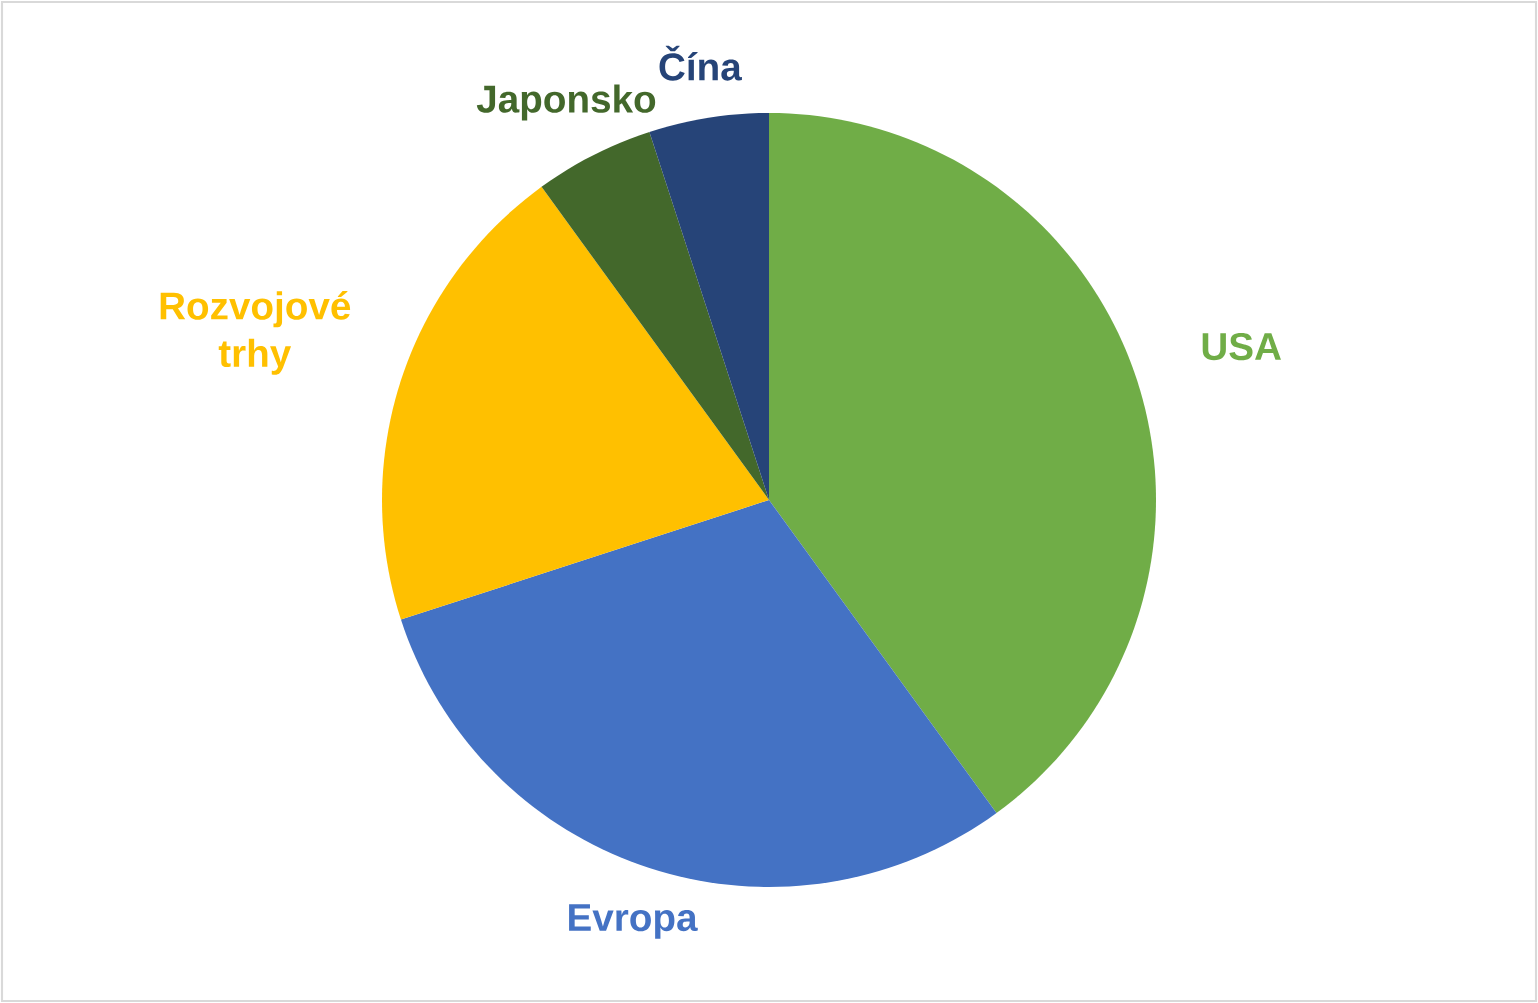 The image size is (1538, 1003). What do you see at coordinates (255, 333) in the screenshot?
I see `slice-label: Rozvojové trhy` at bounding box center [255, 333].